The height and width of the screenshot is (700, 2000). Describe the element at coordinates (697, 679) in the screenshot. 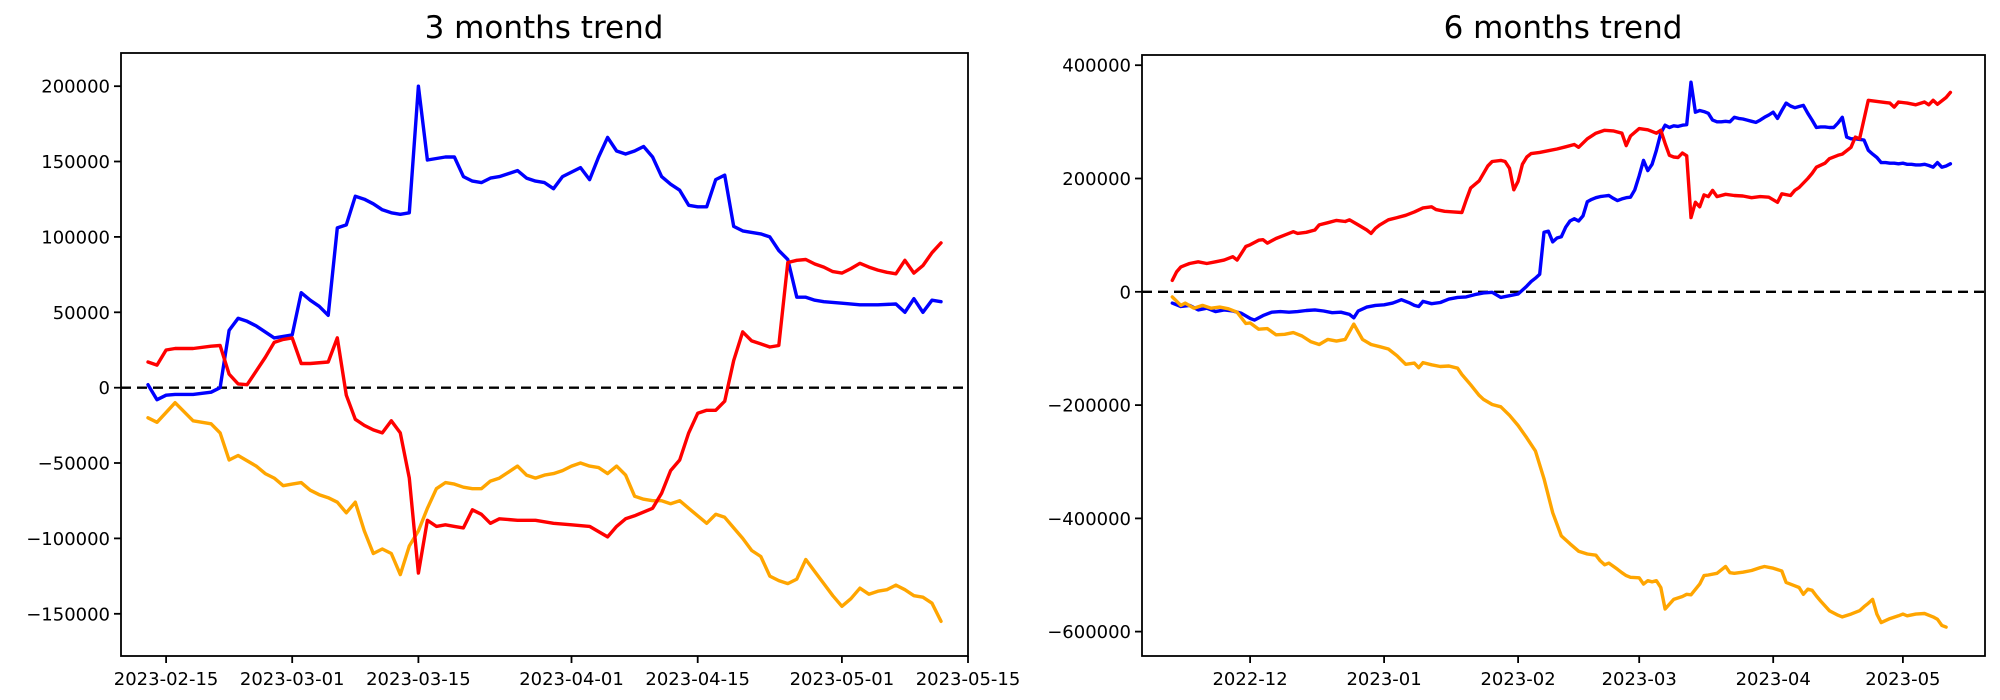

I see `x-tick-label: 2023-04-15` at that location.